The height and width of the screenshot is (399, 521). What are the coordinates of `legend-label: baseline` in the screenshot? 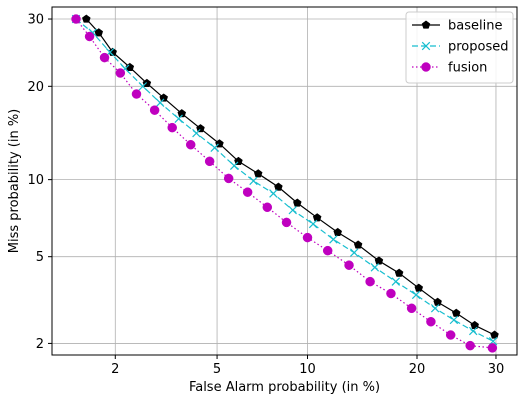 It's located at (475, 26).